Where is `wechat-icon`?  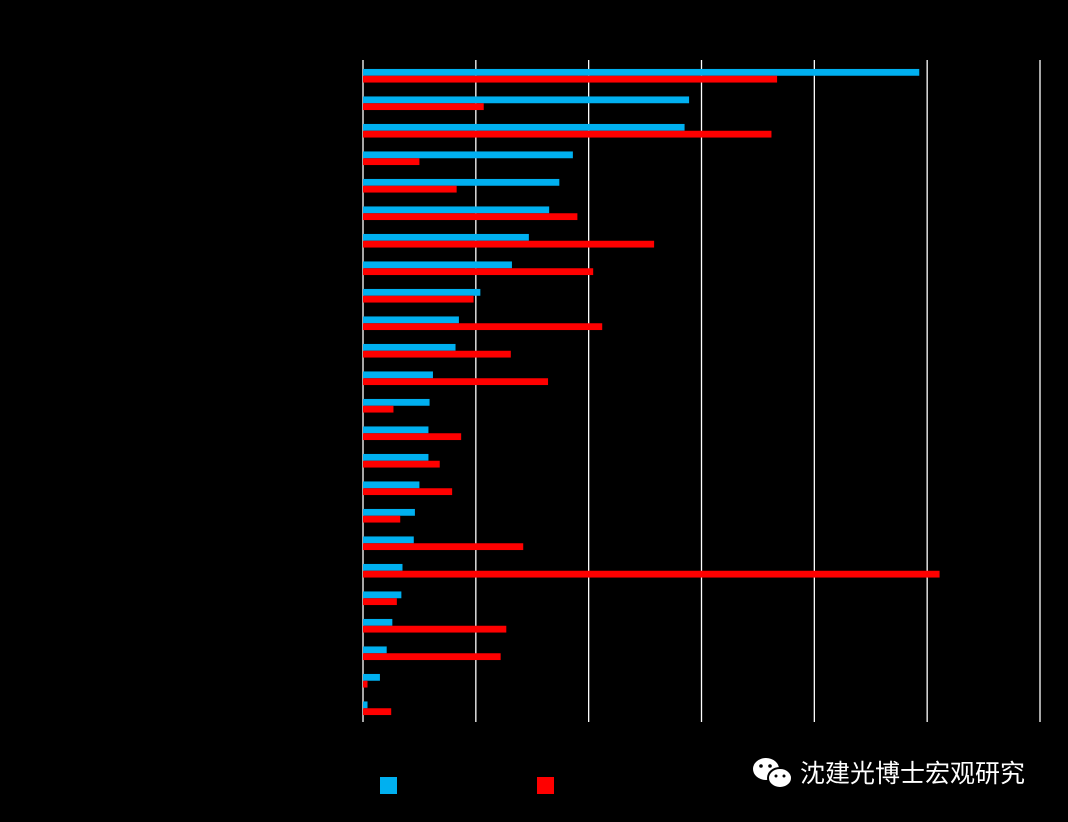
wechat-icon is located at coordinates (773, 773).